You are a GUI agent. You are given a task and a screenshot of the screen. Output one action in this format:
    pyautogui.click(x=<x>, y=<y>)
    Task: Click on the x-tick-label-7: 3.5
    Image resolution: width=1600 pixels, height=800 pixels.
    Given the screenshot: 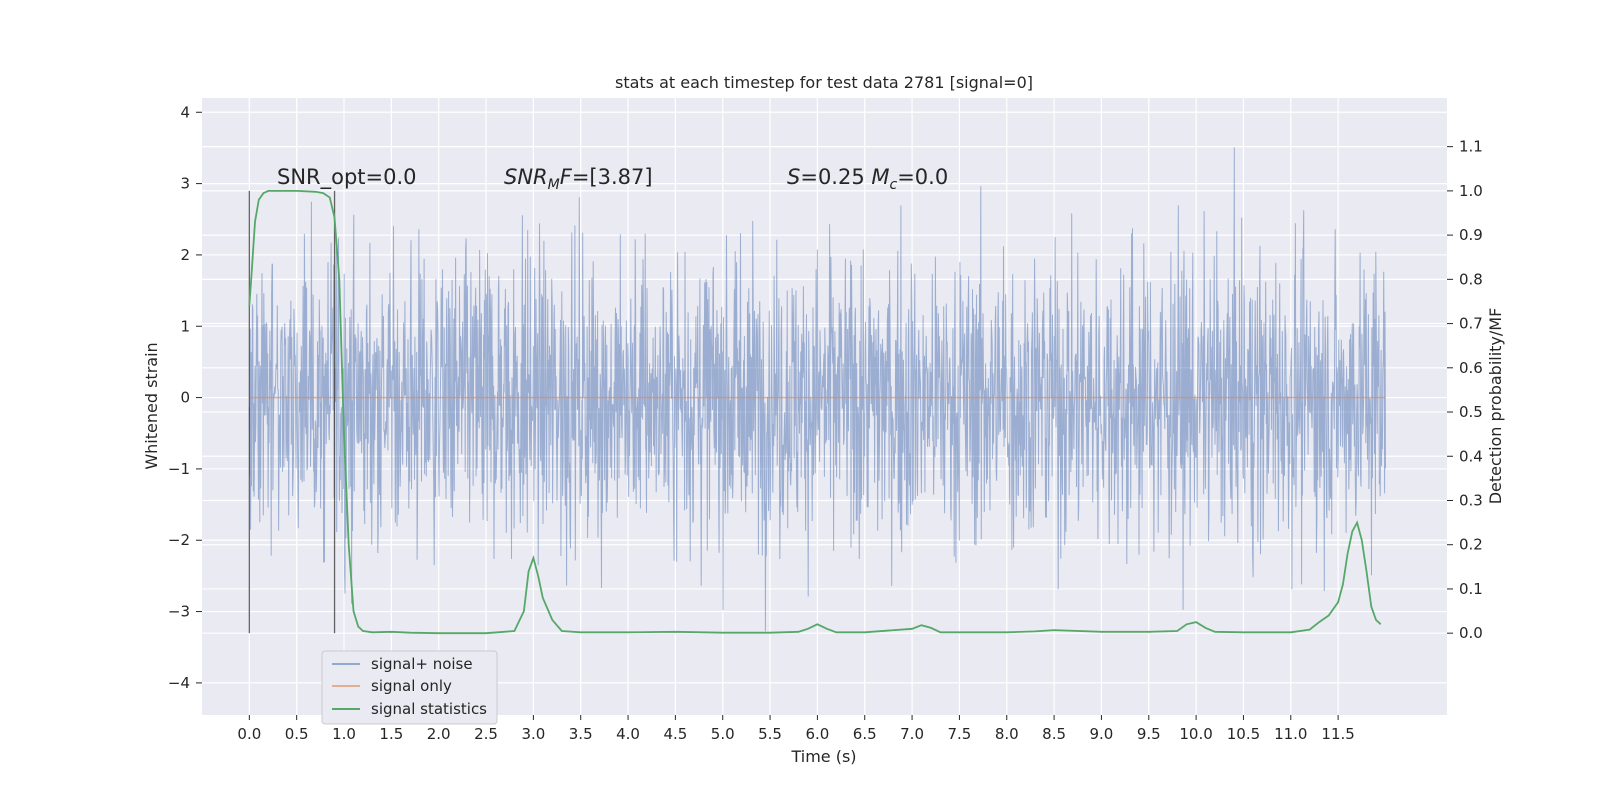 What is the action you would take?
    pyautogui.click(x=581, y=734)
    